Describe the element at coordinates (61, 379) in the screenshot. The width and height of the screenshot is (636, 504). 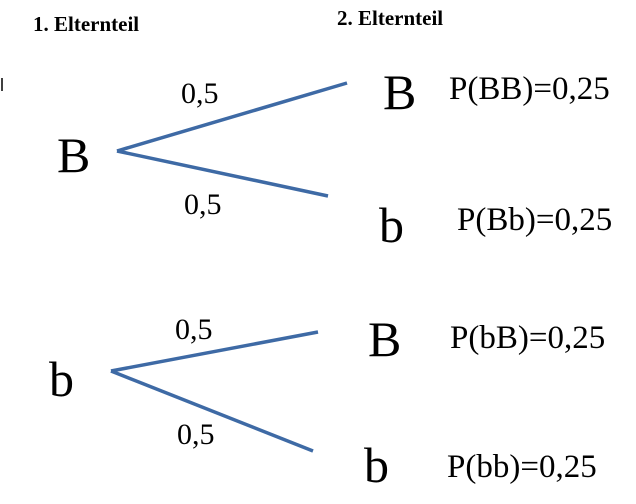
I see `root-label: b` at that location.